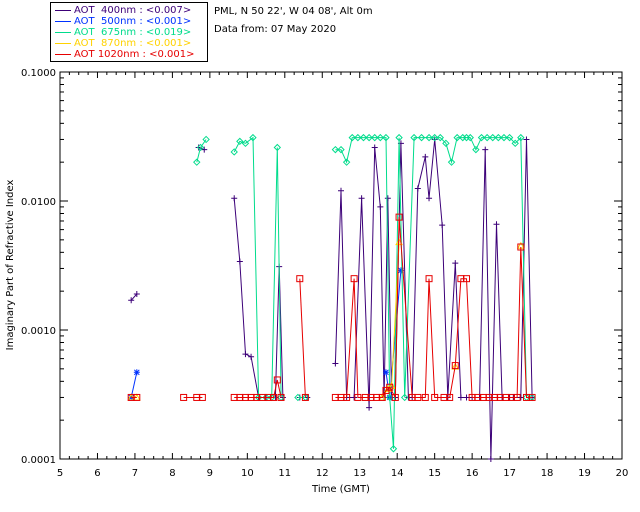  I want to click on x-tick-label: 11, so click(284, 473).